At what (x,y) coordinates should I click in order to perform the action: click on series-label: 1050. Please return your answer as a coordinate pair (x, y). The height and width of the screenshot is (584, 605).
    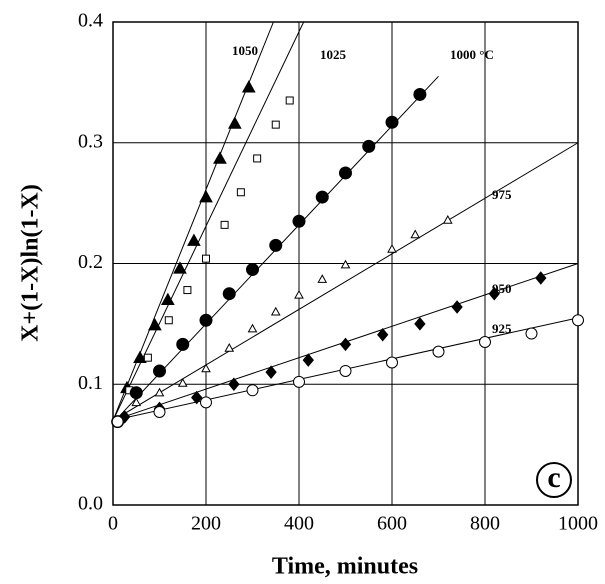
    Looking at the image, I should click on (245, 50).